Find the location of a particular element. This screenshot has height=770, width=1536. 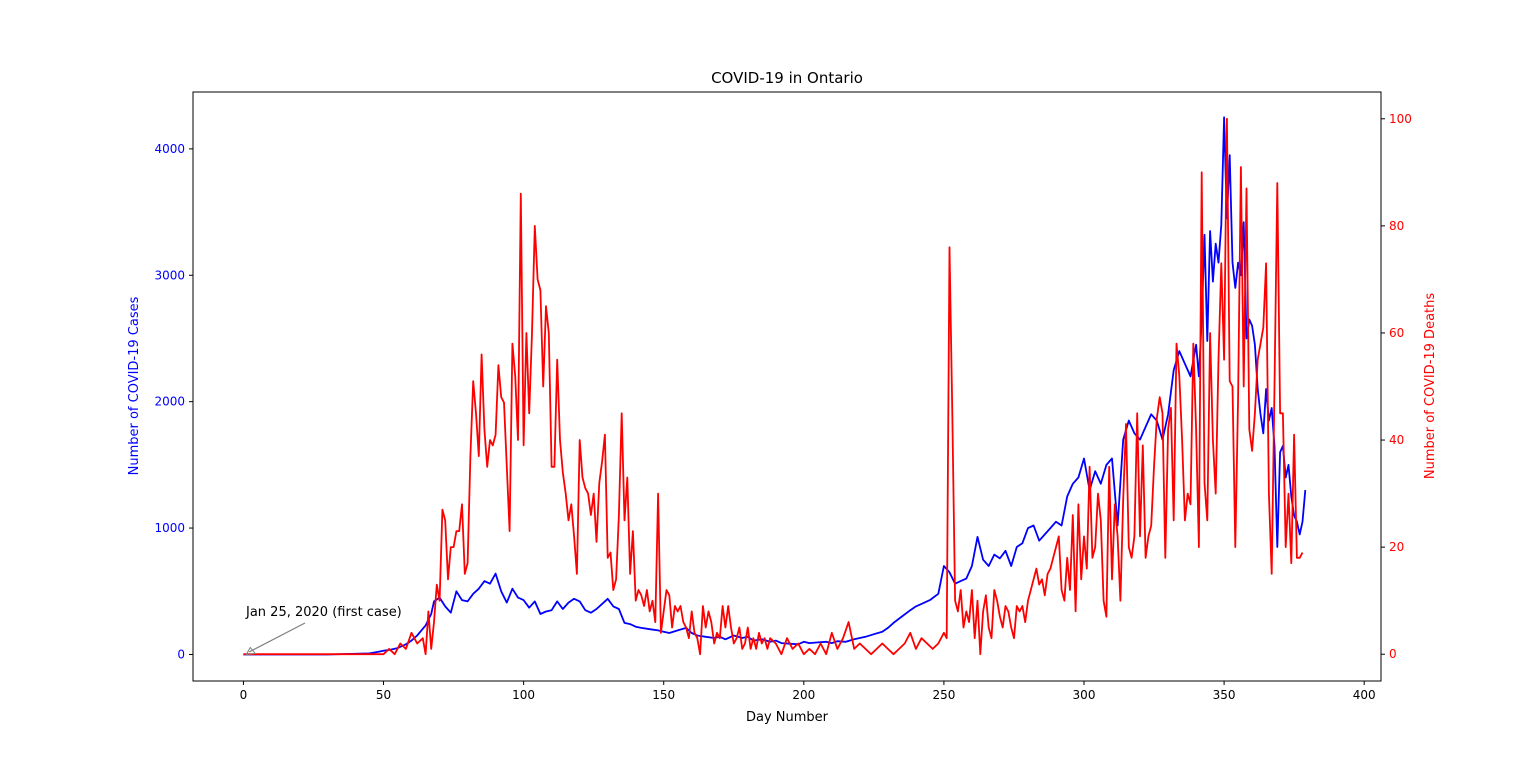

y-left-tick-label: 0 is located at coordinates (181, 654).